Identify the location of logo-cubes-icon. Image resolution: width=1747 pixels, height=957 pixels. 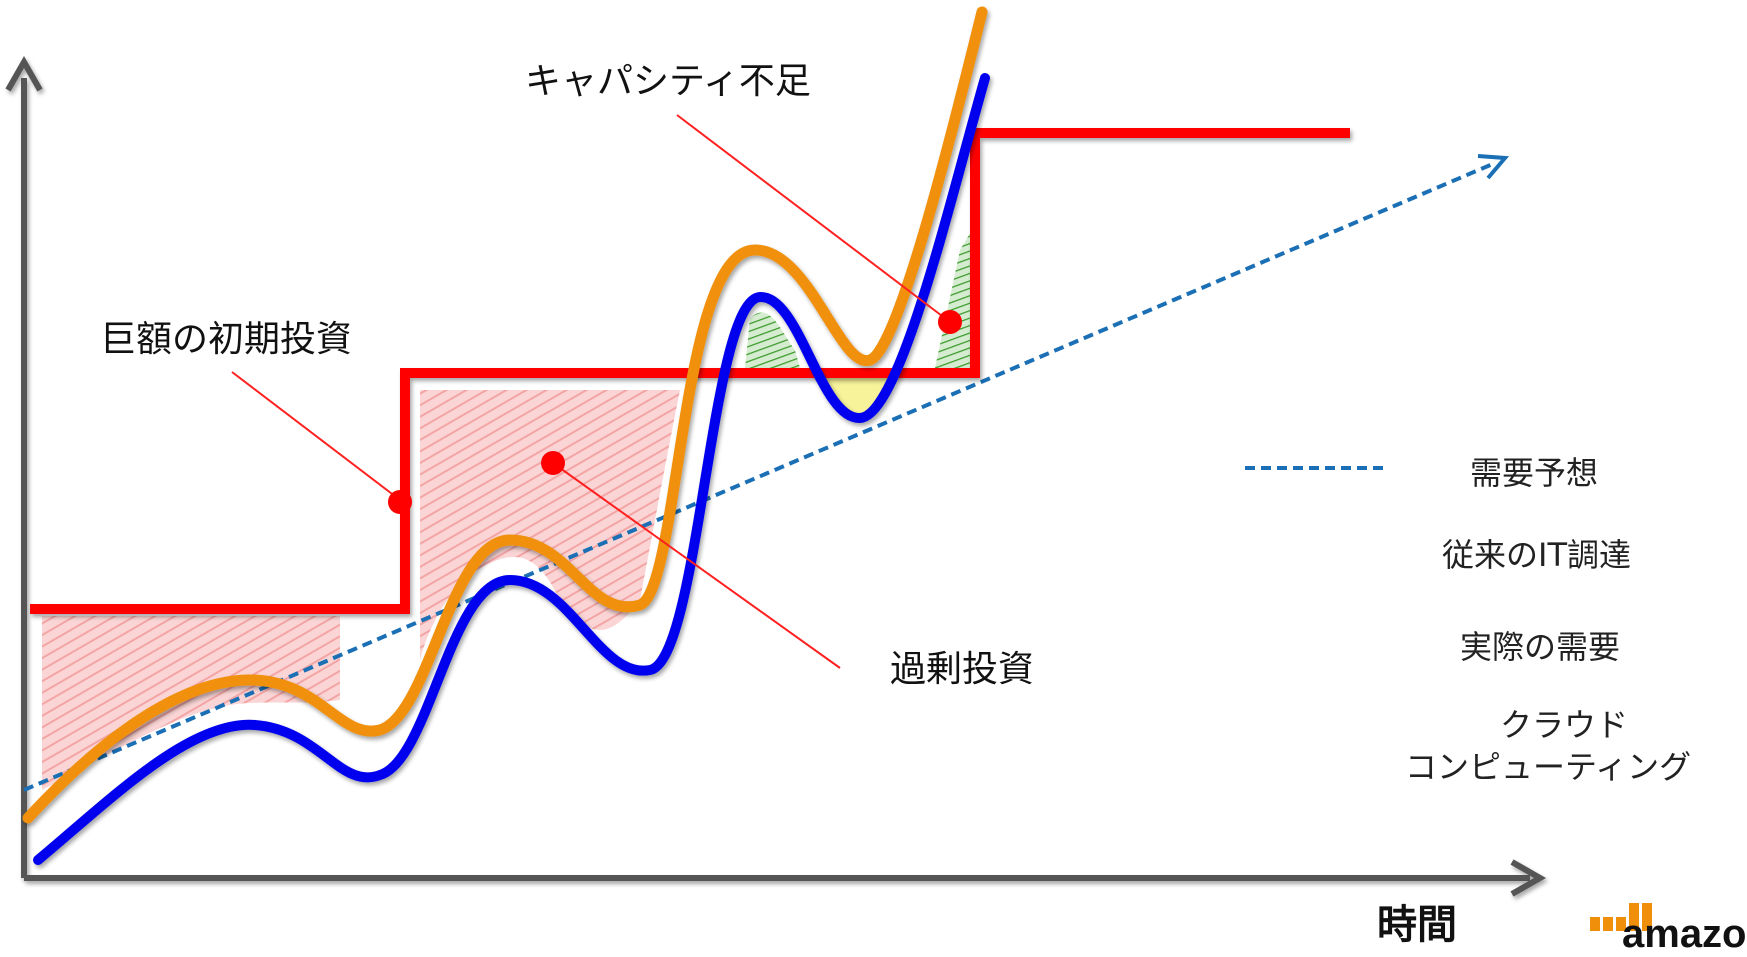
(1621, 917).